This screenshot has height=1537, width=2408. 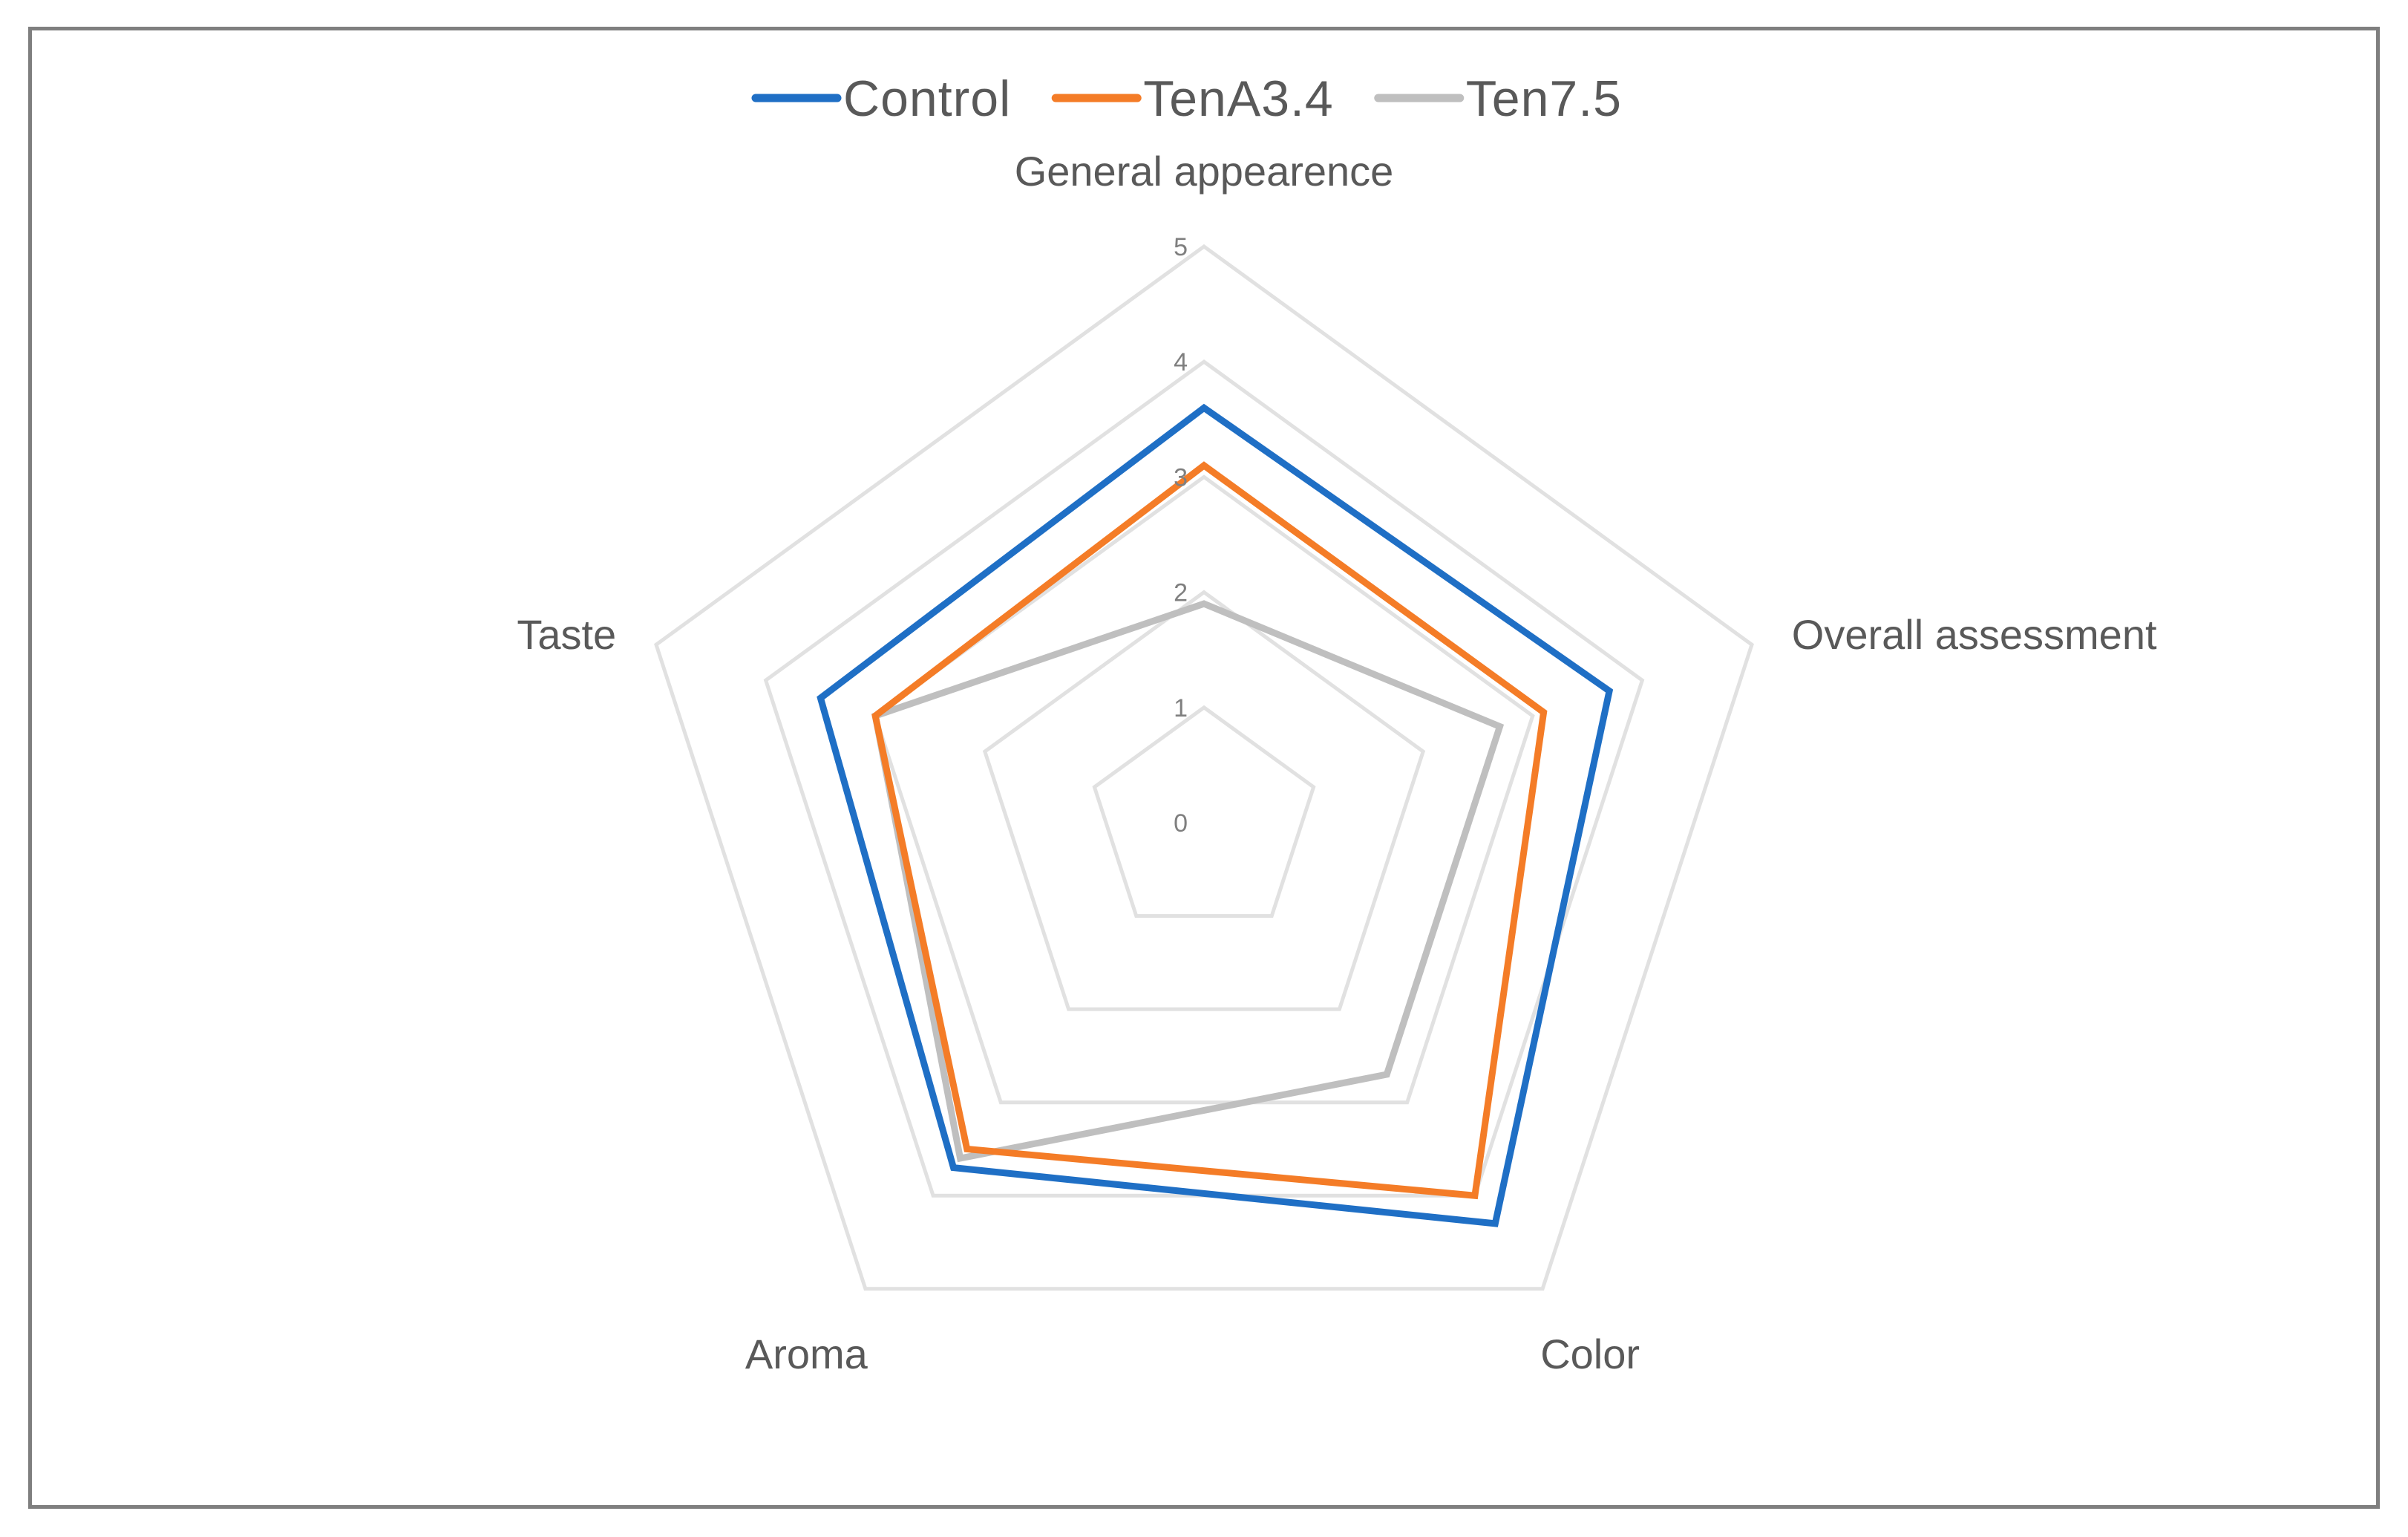 I want to click on radial-ticks: 0 1 2 3 4 5, so click(x=1181, y=535).